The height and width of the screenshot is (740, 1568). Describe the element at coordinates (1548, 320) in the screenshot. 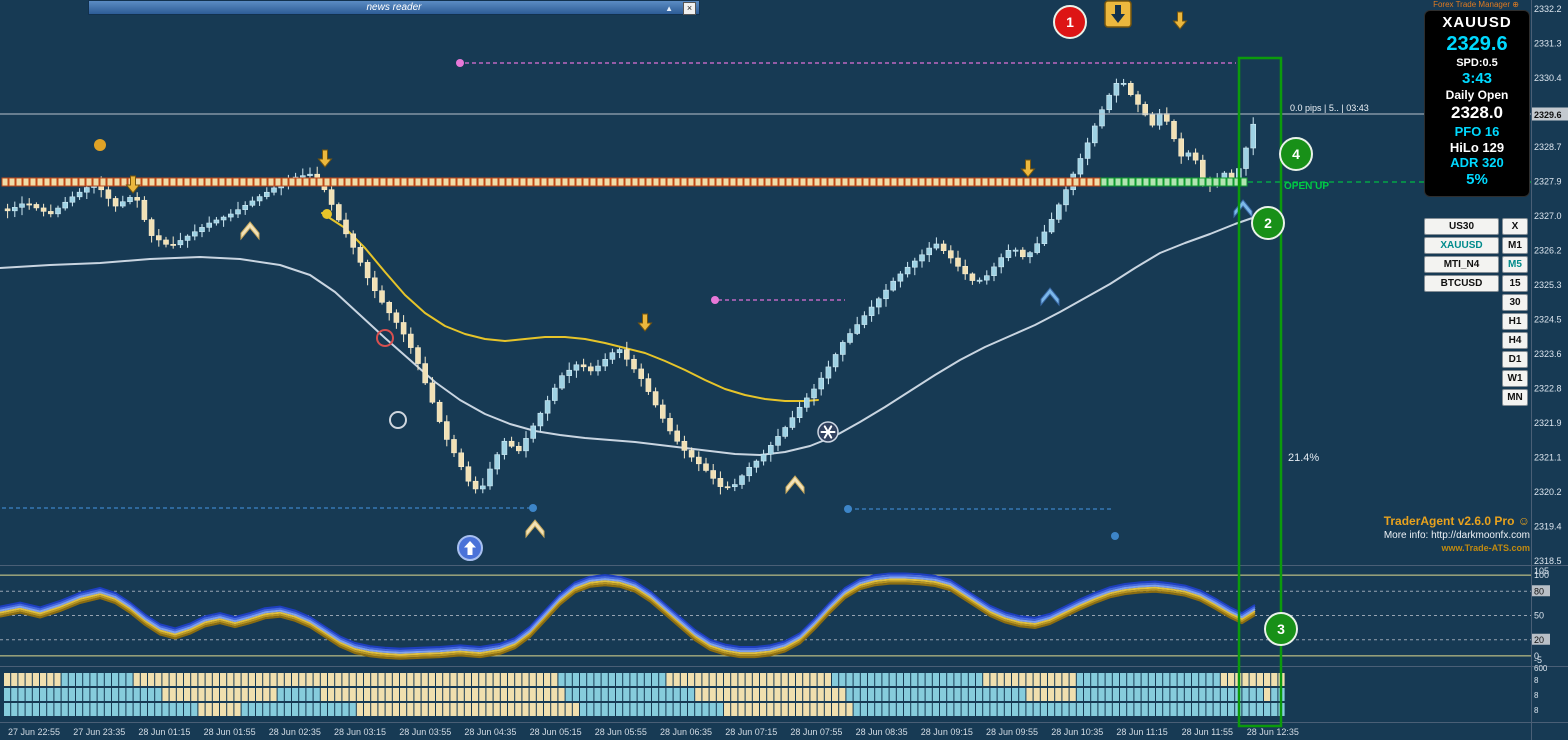

I see `svg-text: 2324.5` at that location.